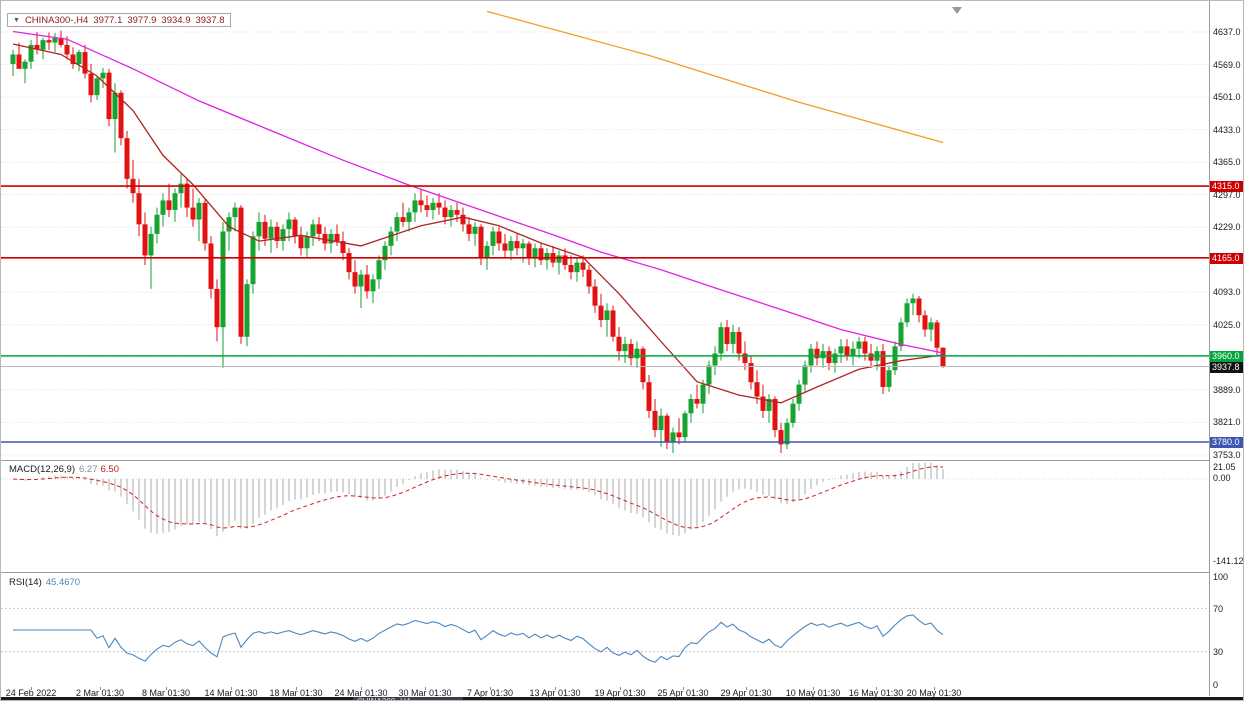 The width and height of the screenshot is (1244, 701). I want to click on axis-label: 4297.0, so click(1227, 194).